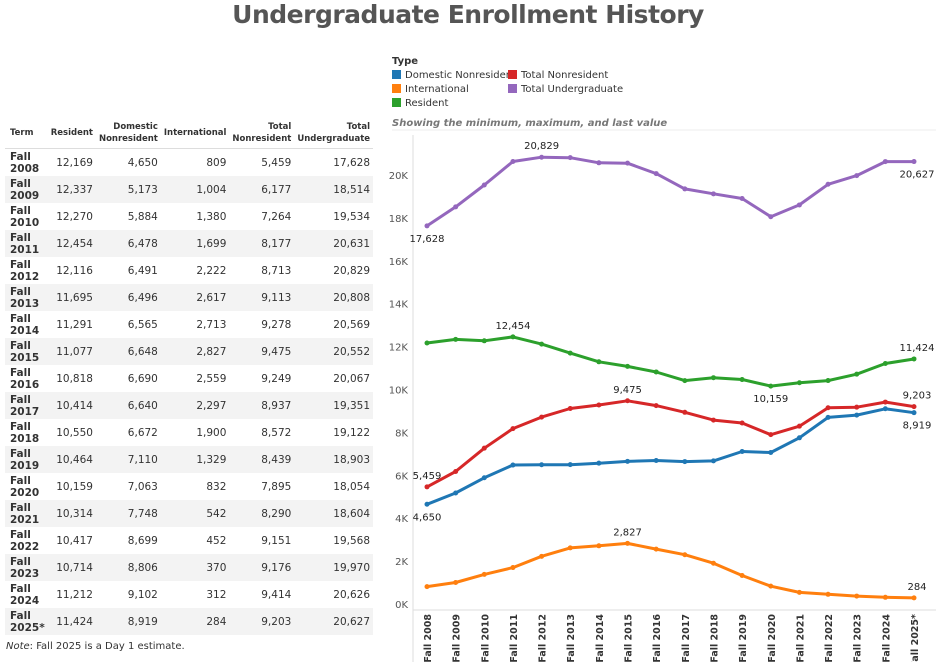  I want to click on table-row: Fall 2009 12,337 5,173 1,004 6,177 18,514, so click(189, 189).